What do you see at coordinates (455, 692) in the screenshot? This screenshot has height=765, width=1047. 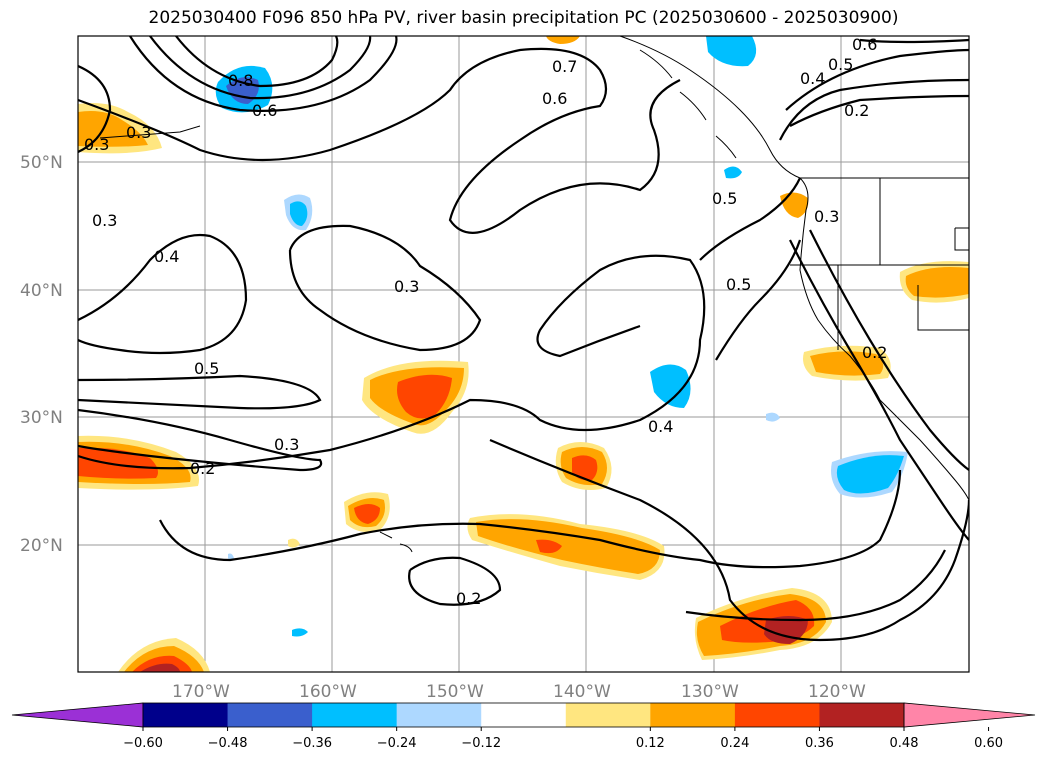 I see `lon-label: 150°W` at bounding box center [455, 692].